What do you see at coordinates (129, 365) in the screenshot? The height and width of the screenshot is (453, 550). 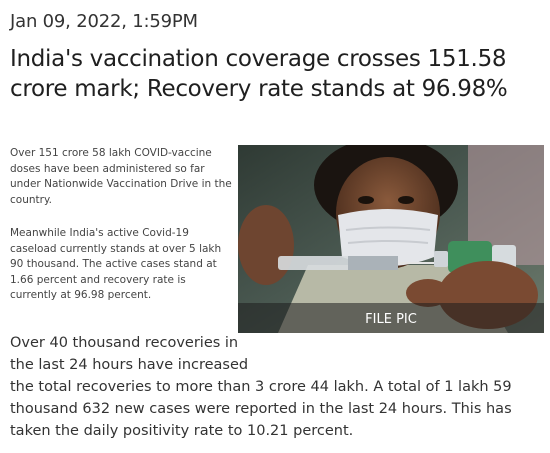 I see `body-line-2: the last 24 hours have increased` at bounding box center [129, 365].